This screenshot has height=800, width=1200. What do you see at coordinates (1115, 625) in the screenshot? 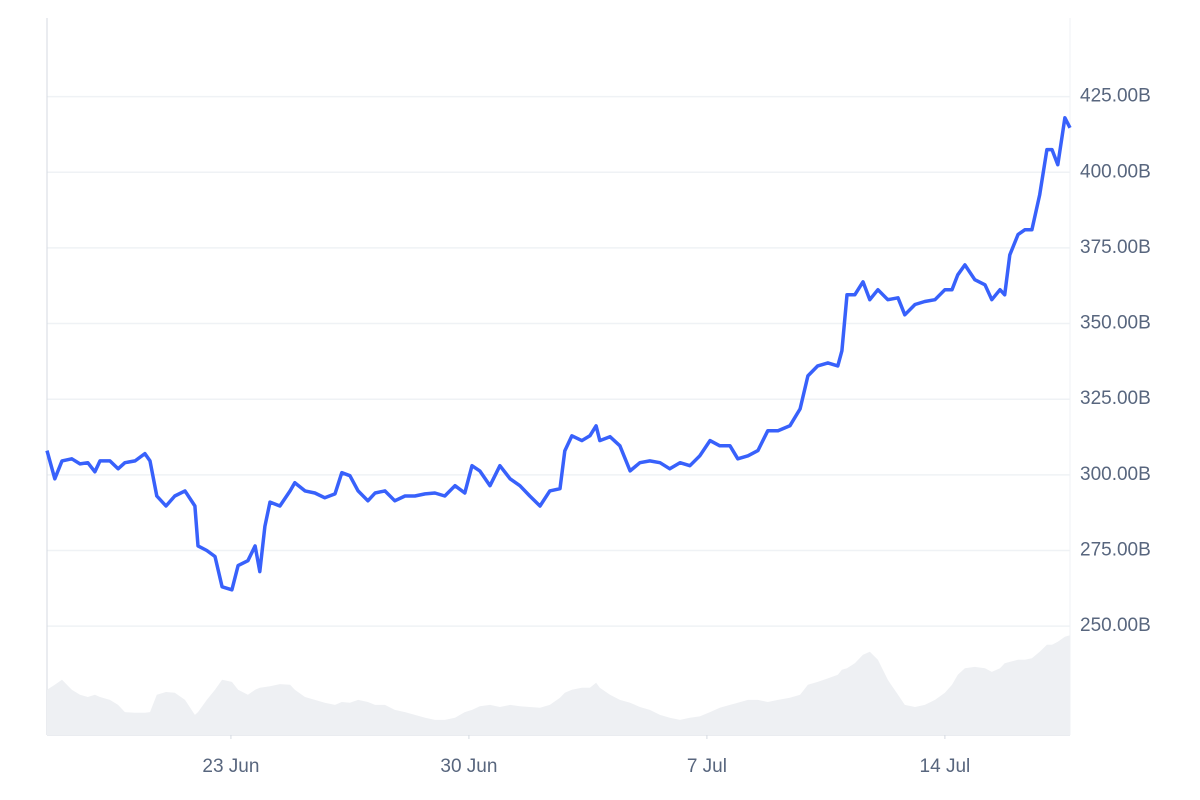
I see `y-tick-label: 250.00B` at bounding box center [1115, 625].